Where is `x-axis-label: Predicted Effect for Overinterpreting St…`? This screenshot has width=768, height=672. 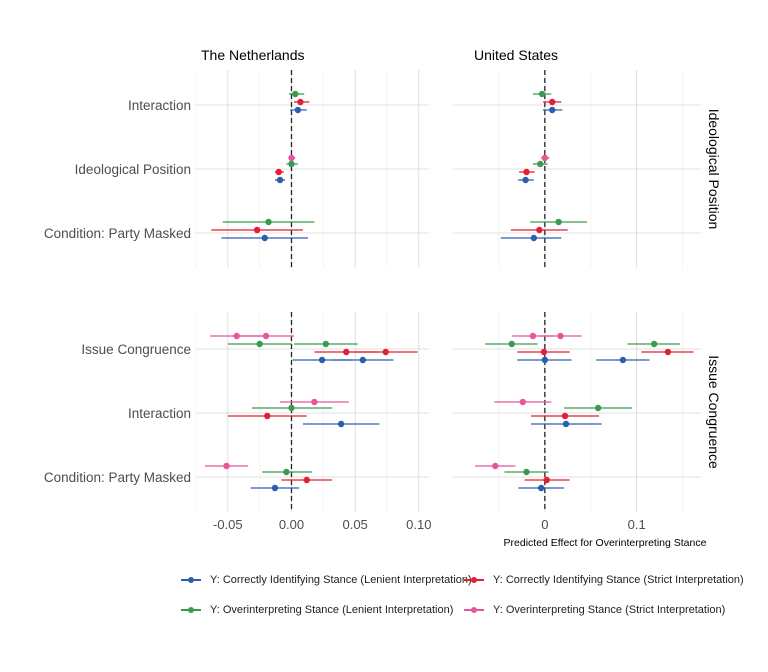
x-axis-label: Predicted Effect for Overinterpreting St… is located at coordinates (605, 543).